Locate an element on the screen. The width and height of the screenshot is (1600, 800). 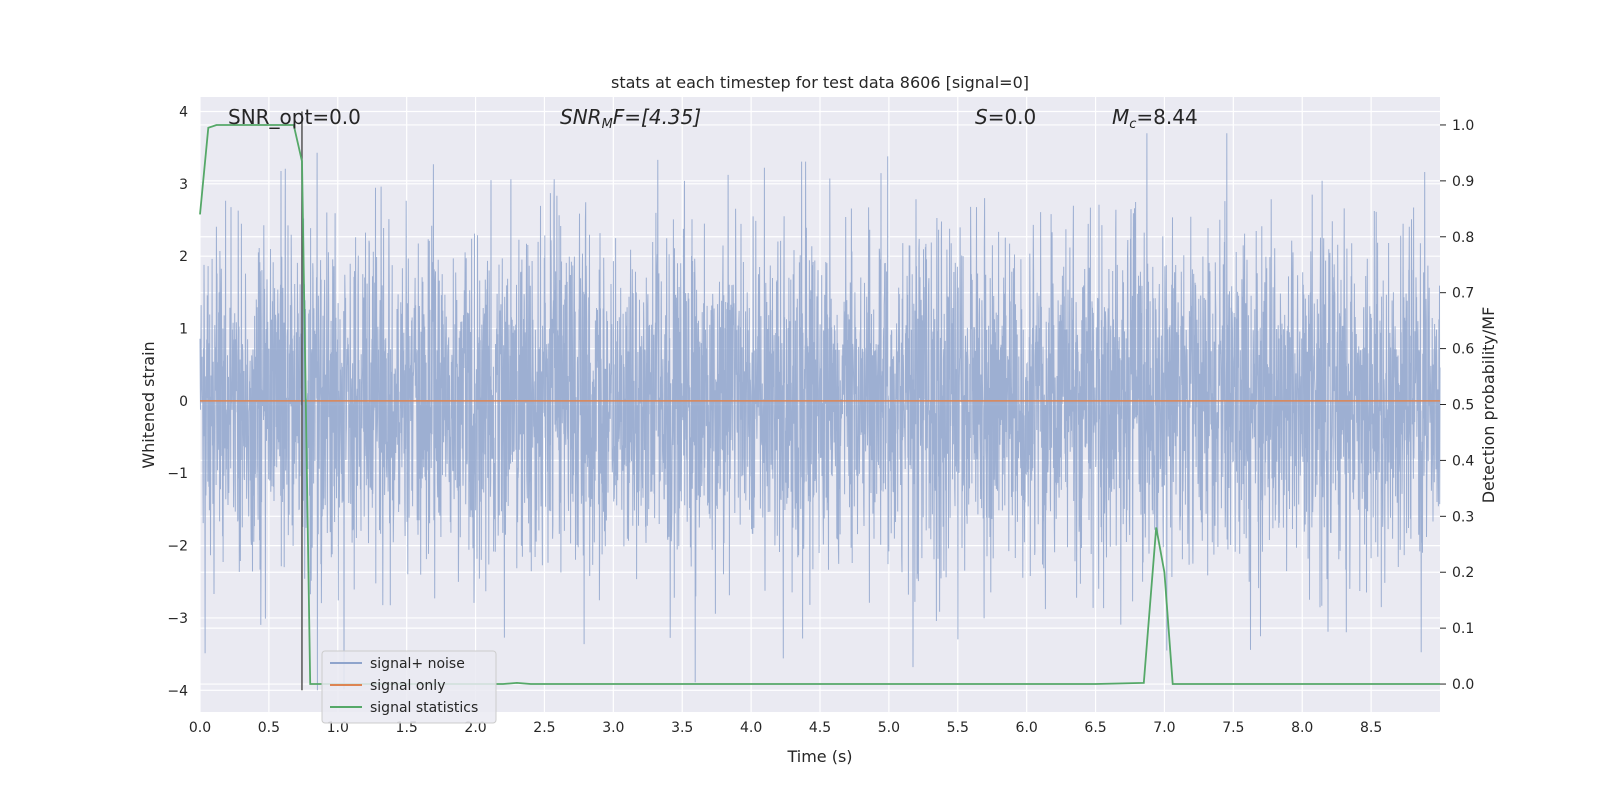
y2-tick-label: 0.1 is located at coordinates (1463, 629).